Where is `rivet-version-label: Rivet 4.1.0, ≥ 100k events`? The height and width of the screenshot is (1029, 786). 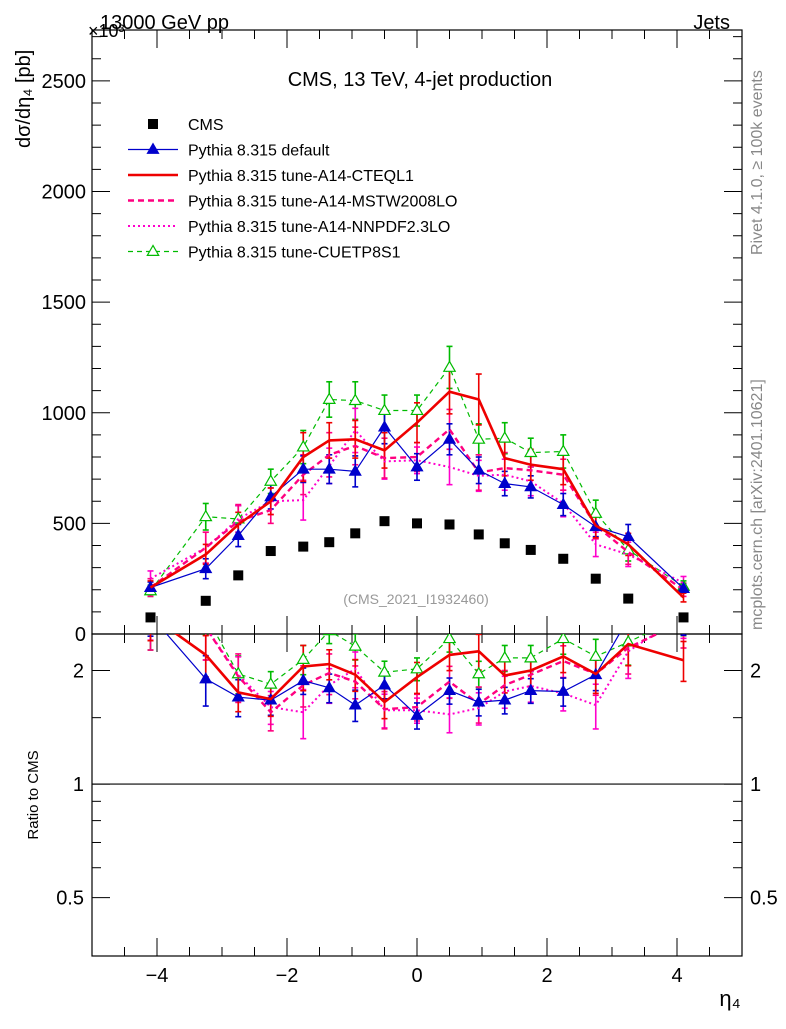 rivet-version-label: Rivet 4.1.0, ≥ 100k events is located at coordinates (757, 162).